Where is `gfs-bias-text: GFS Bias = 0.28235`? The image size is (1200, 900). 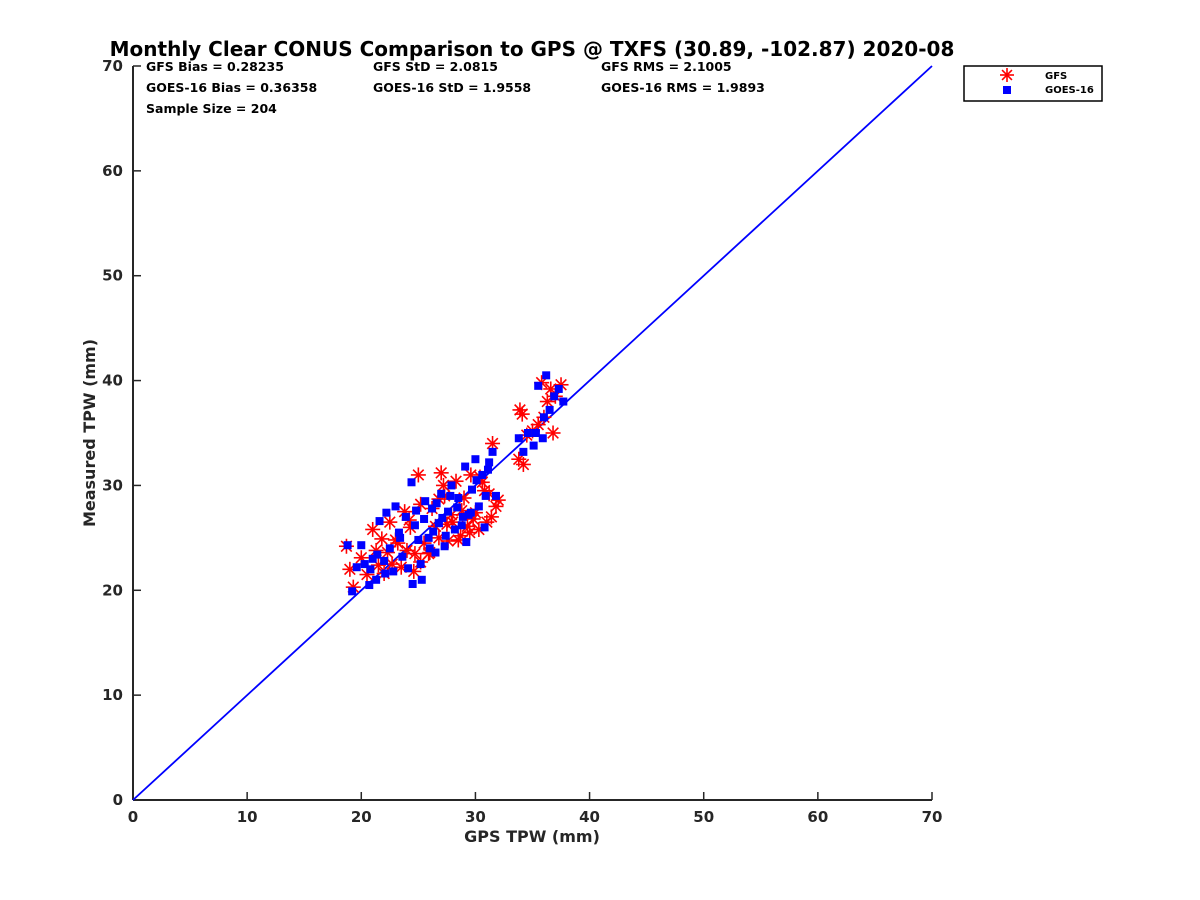
gfs-bias-text: GFS Bias = 0.28235 is located at coordinates (215, 66).